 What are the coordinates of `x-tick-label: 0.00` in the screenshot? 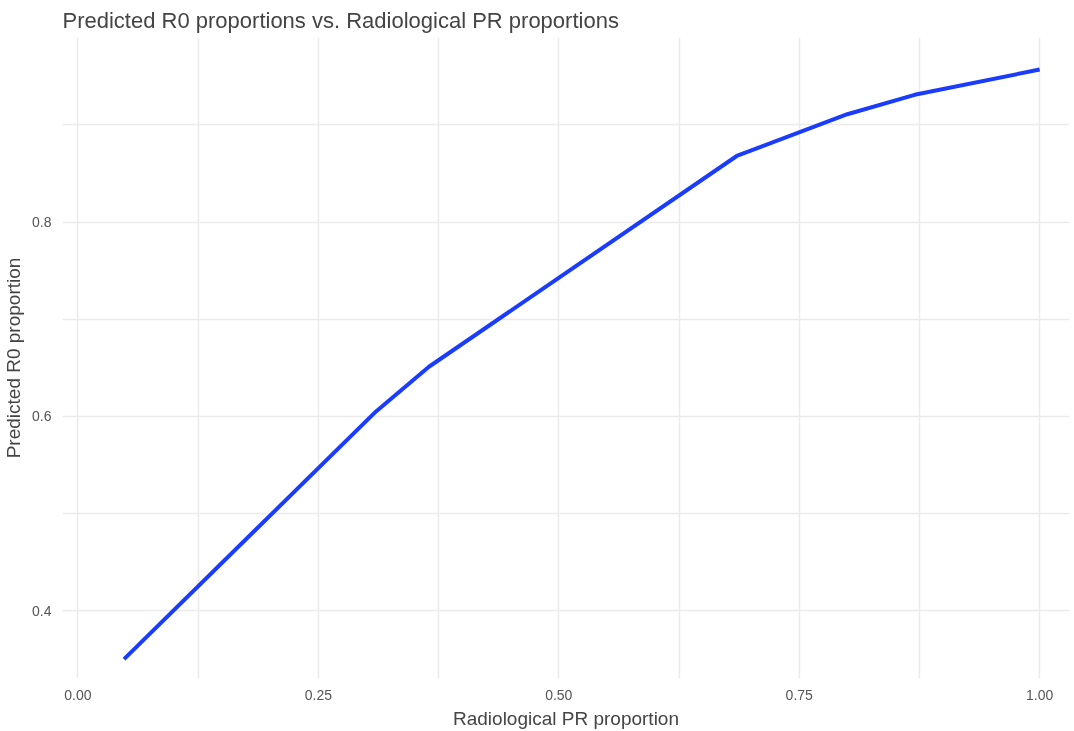 It's located at (78, 694).